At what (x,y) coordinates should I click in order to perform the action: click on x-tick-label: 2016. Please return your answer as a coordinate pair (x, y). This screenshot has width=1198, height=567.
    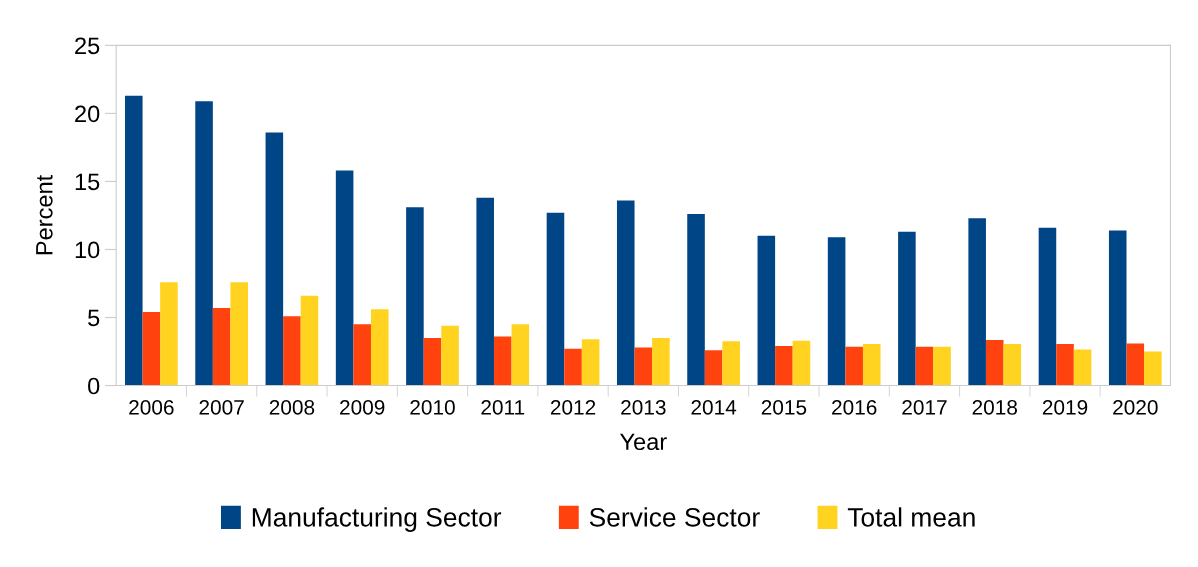
    Looking at the image, I should click on (854, 407).